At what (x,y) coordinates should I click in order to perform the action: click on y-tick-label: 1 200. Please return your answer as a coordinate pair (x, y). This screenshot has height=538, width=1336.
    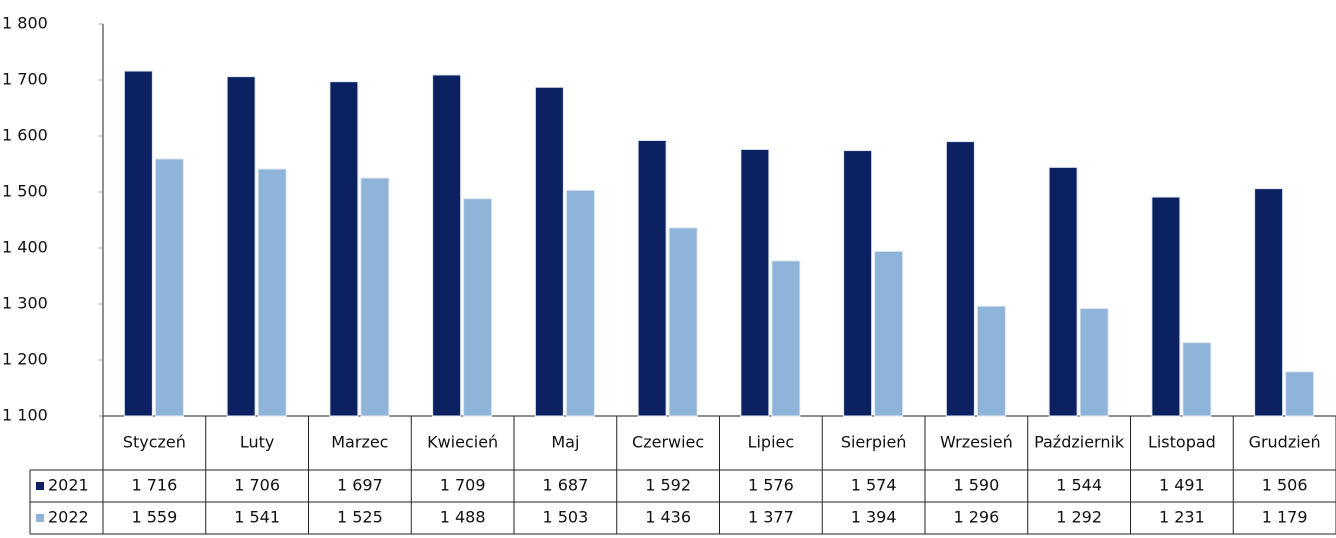
    Looking at the image, I should click on (25, 359).